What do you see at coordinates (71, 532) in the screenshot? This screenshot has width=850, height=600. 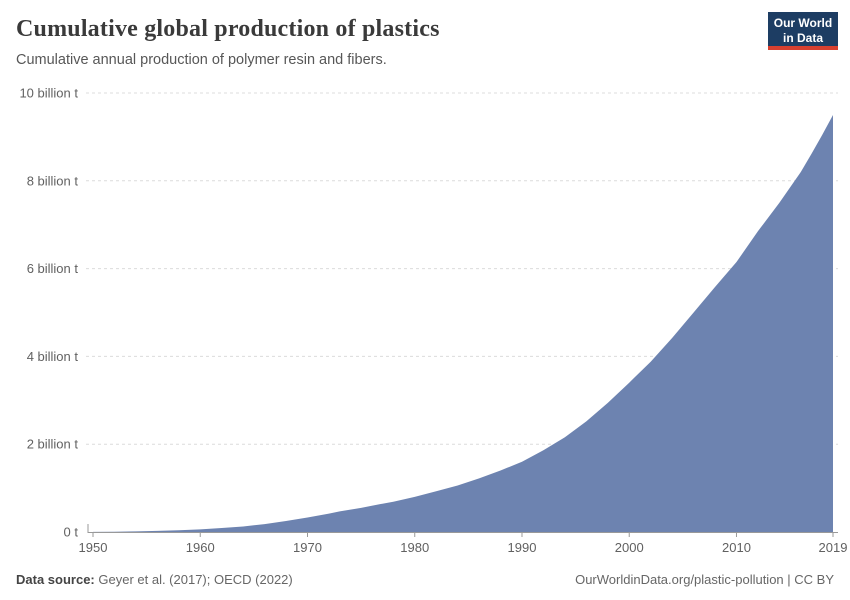 I see `y-tick-label: 0 t` at bounding box center [71, 532].